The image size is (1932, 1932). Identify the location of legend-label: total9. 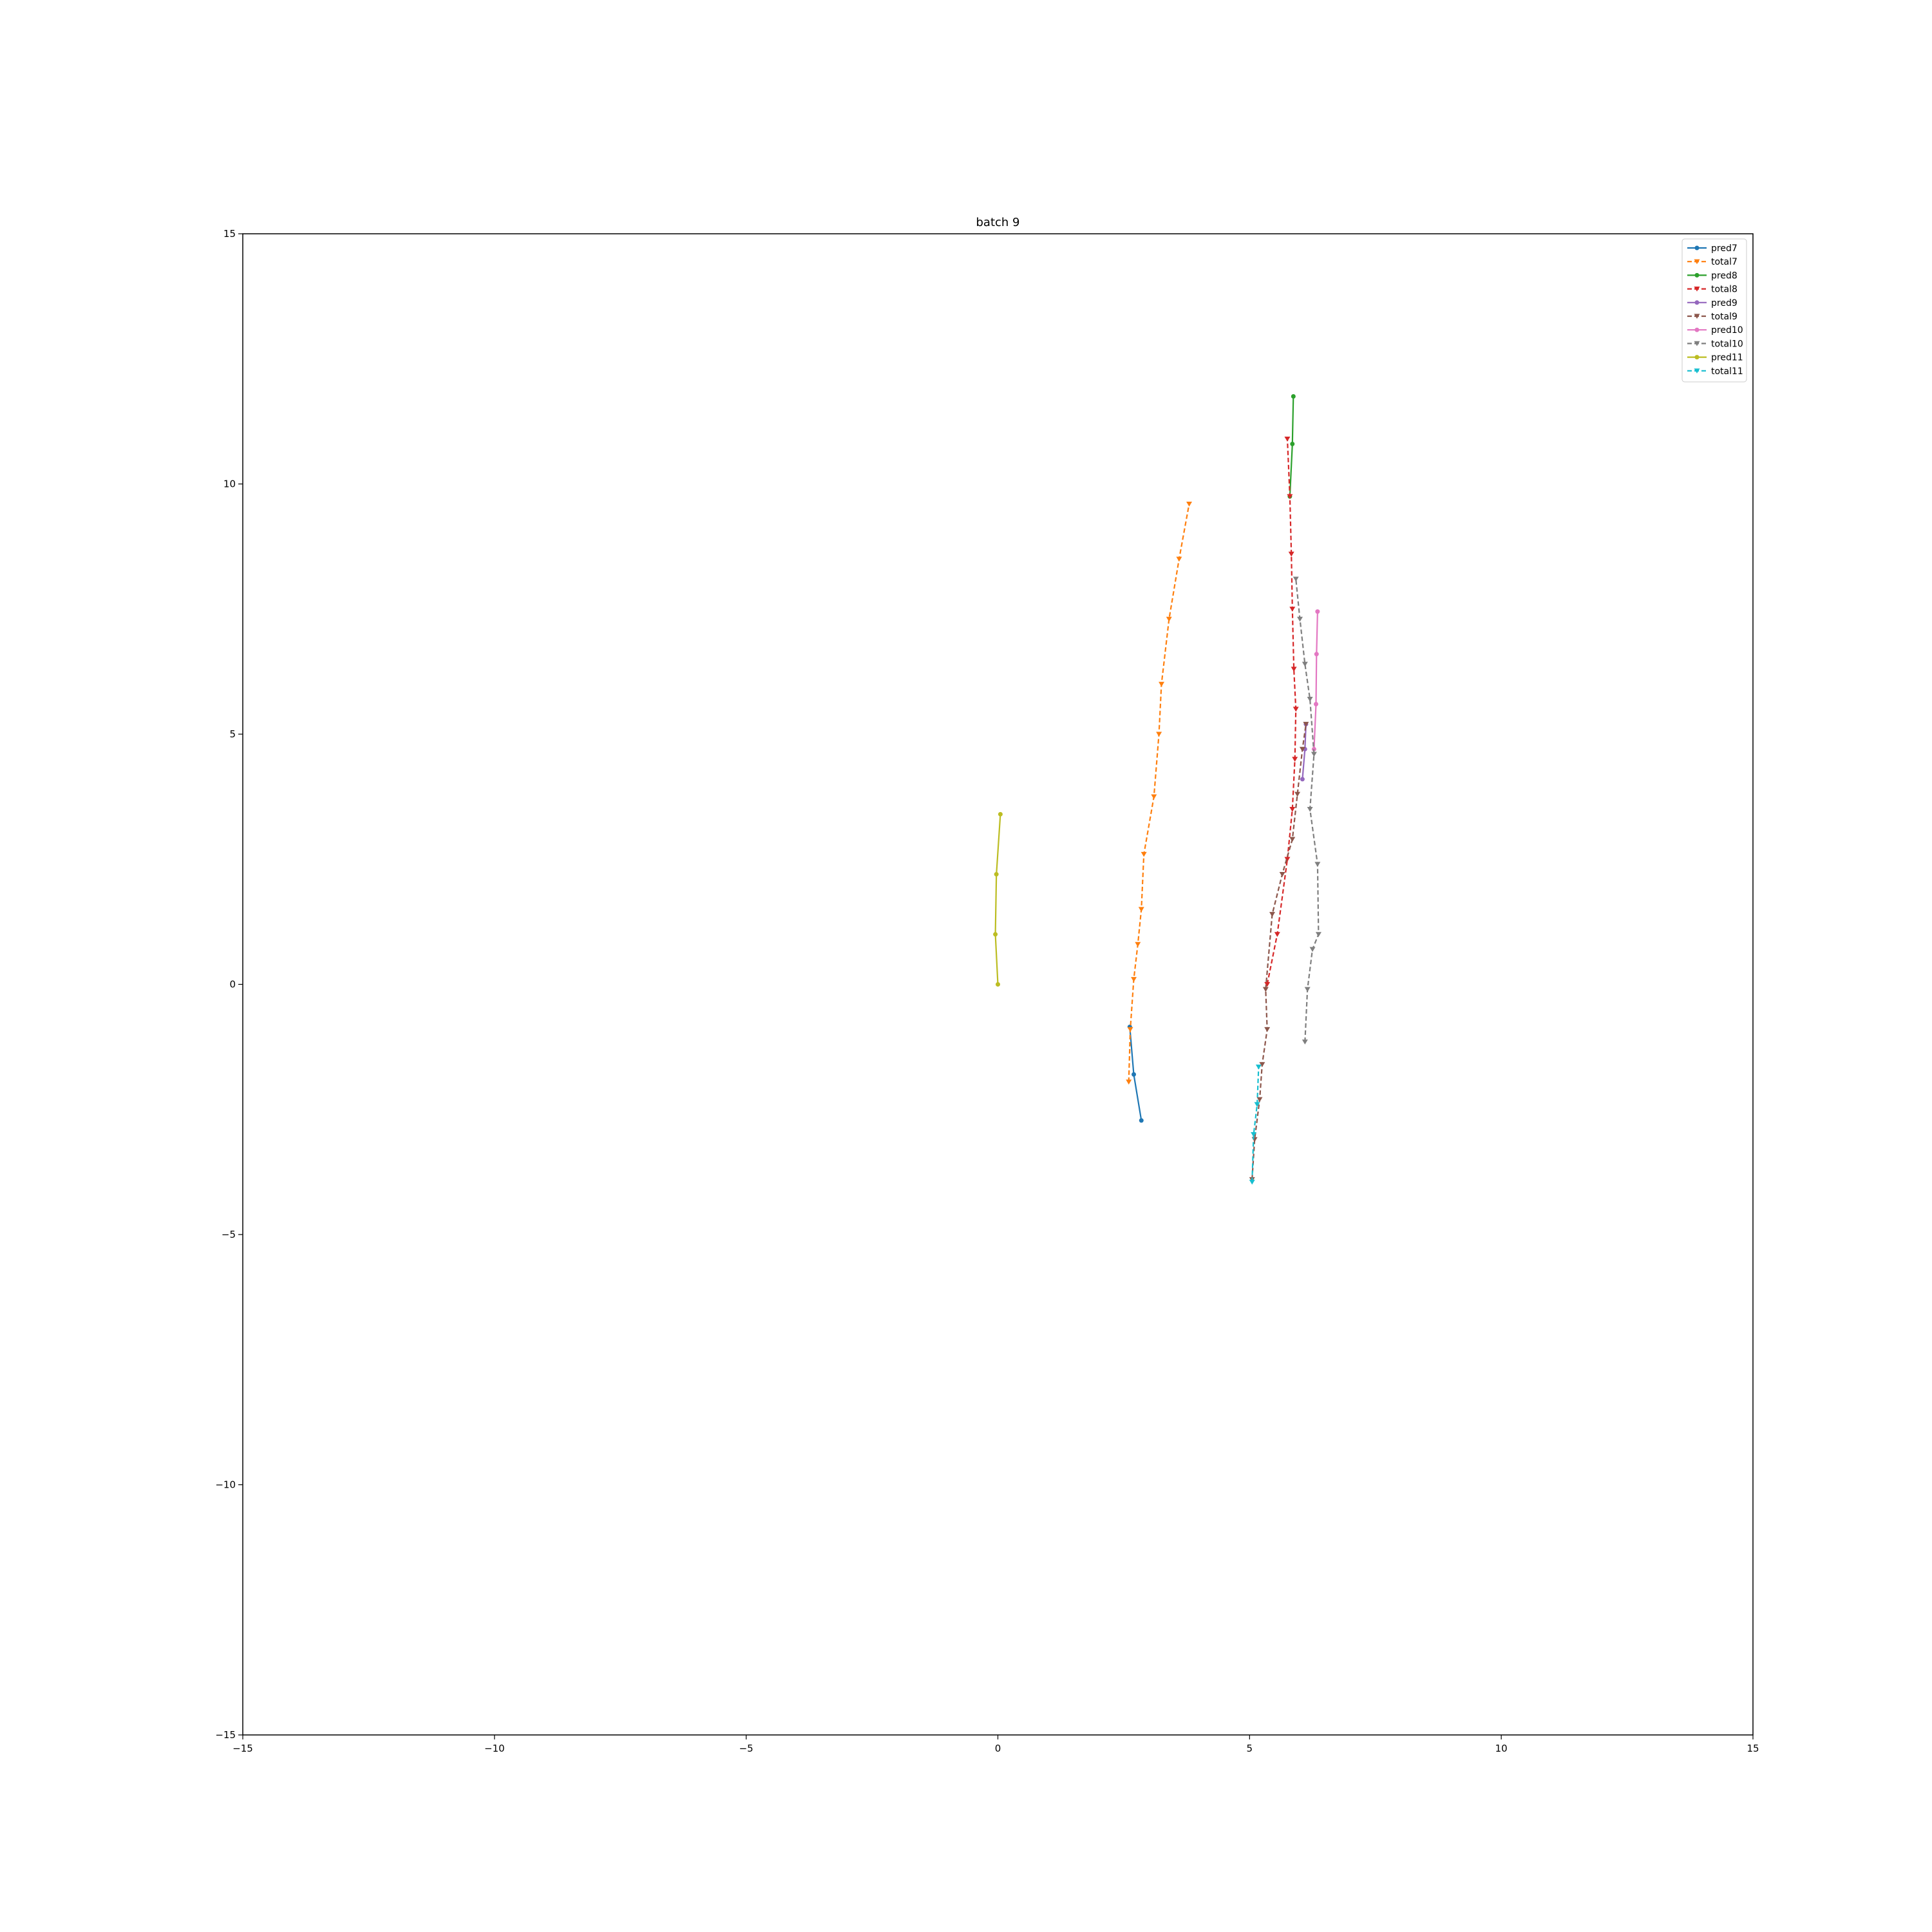
(1725, 317).